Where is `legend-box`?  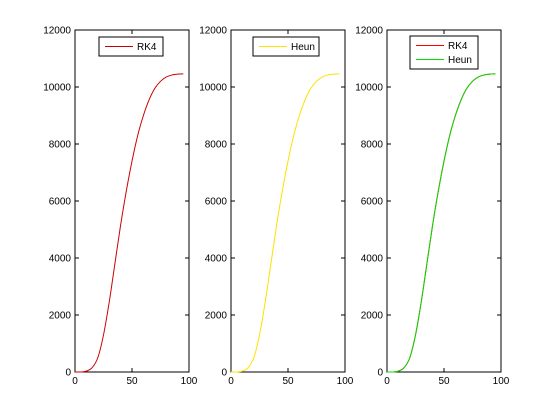
legend-box is located at coordinates (444, 52).